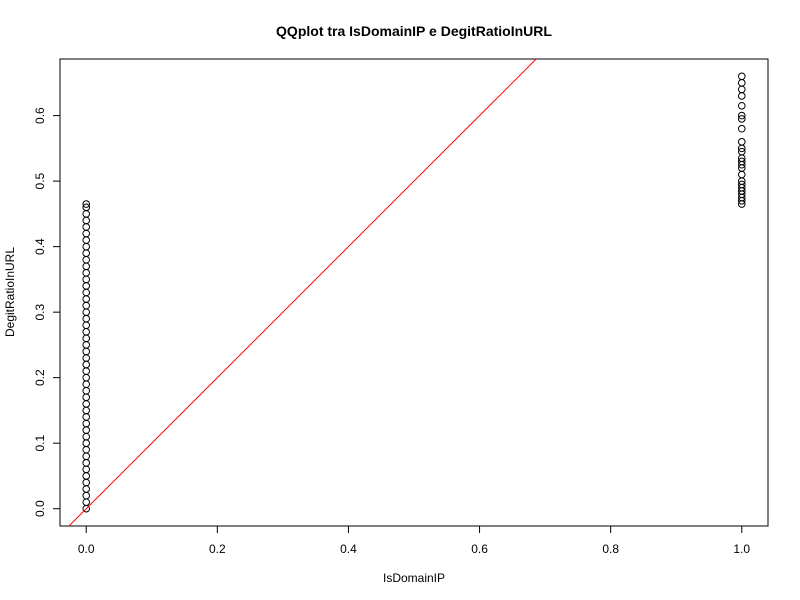 The image size is (800, 600). Describe the element at coordinates (479, 549) in the screenshot. I see `x-tick-label: 0.6` at that location.